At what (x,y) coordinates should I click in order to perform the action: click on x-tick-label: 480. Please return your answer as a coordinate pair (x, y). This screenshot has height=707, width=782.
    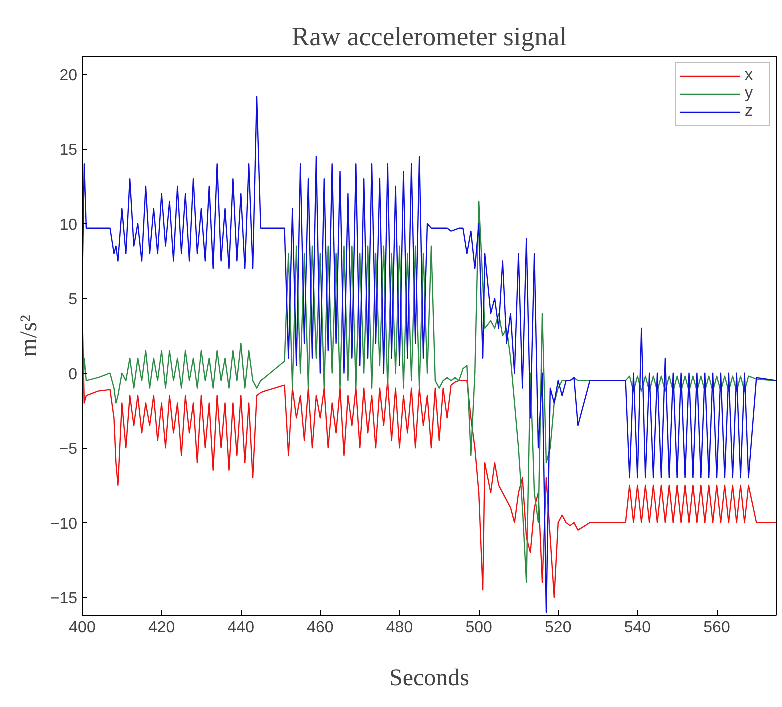
    Looking at the image, I should click on (400, 628).